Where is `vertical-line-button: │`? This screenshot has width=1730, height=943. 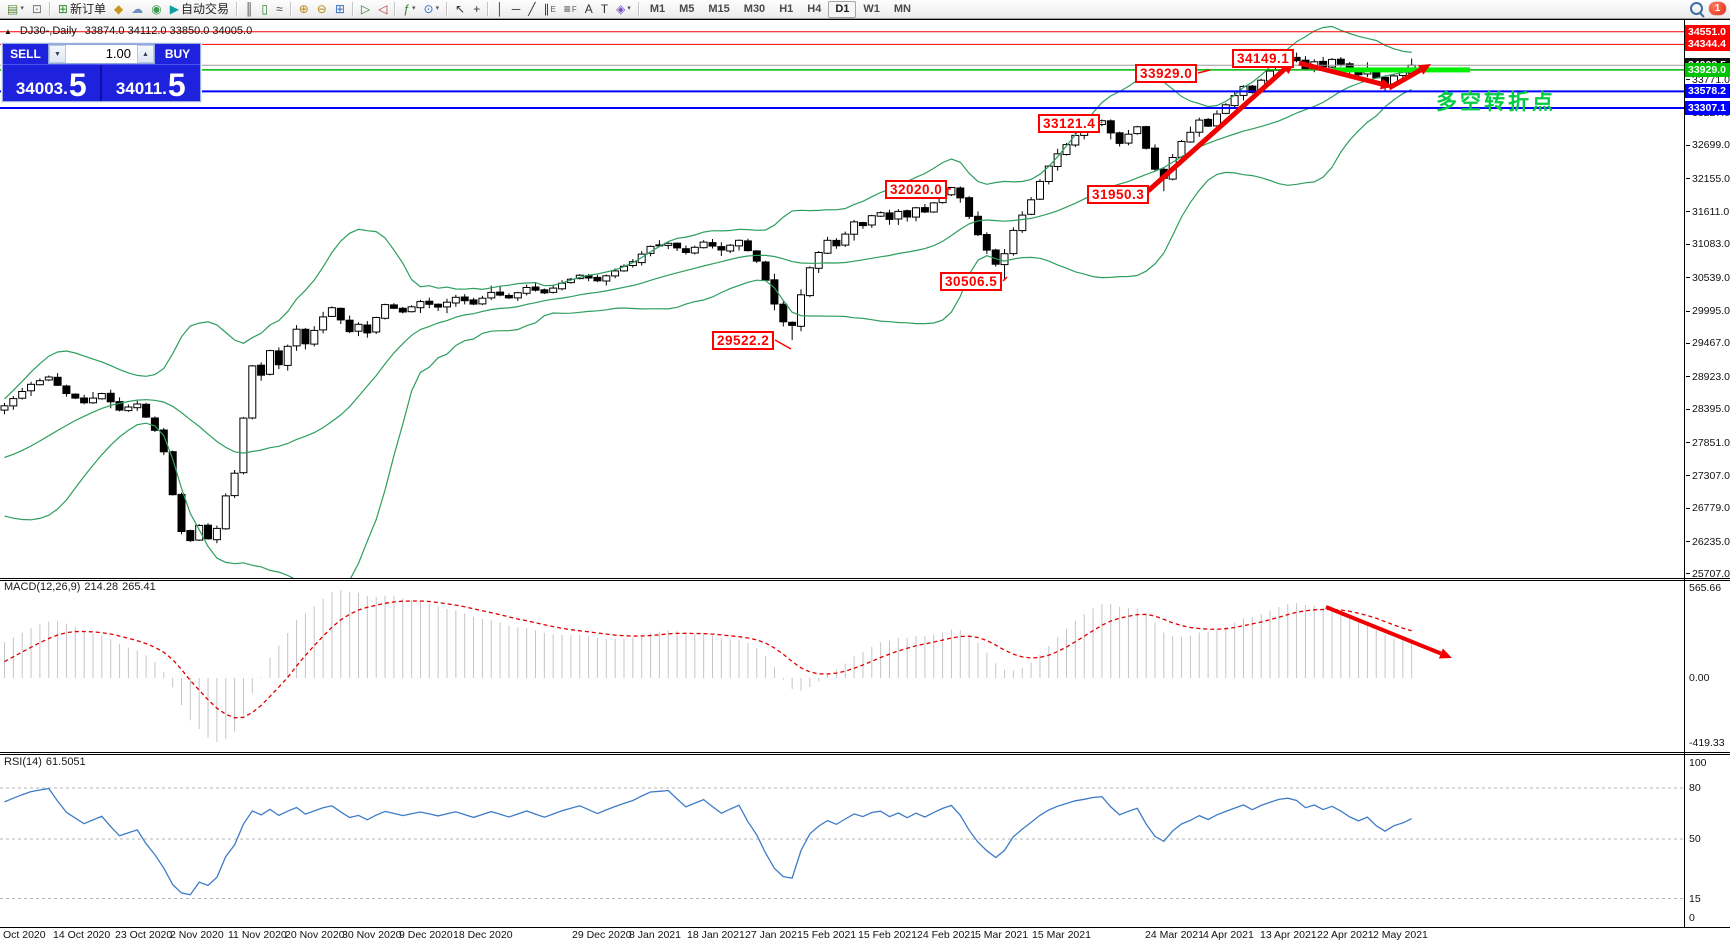
vertical-line-button: │ is located at coordinates (500, 9).